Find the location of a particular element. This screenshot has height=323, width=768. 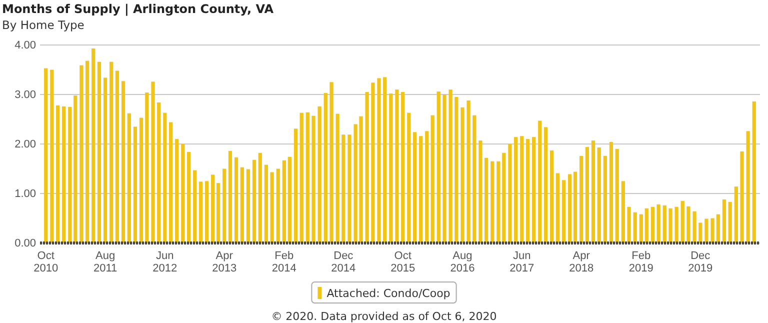

x-tick-label: Feb 2014 is located at coordinates (284, 262).